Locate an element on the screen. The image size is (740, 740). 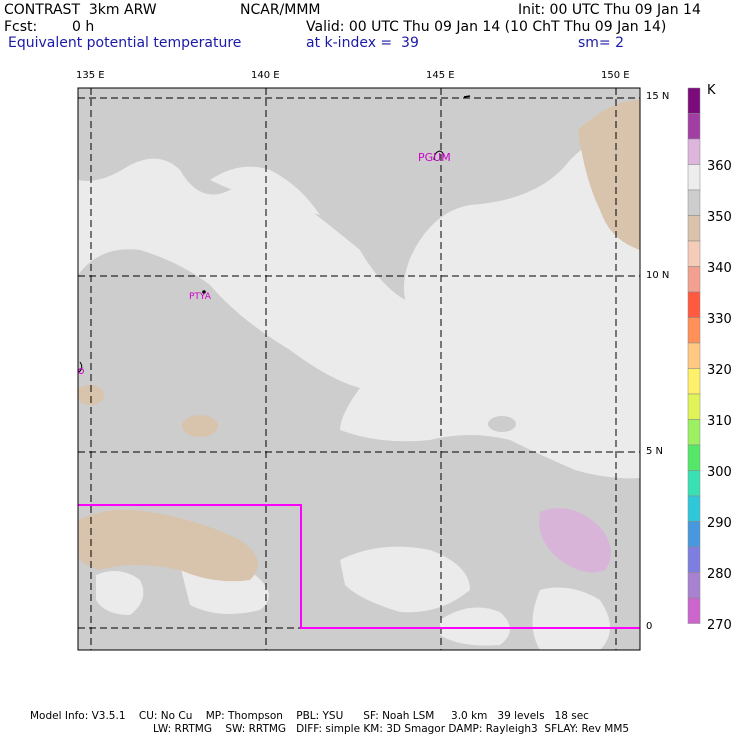
colorbar is located at coordinates (694, 355).